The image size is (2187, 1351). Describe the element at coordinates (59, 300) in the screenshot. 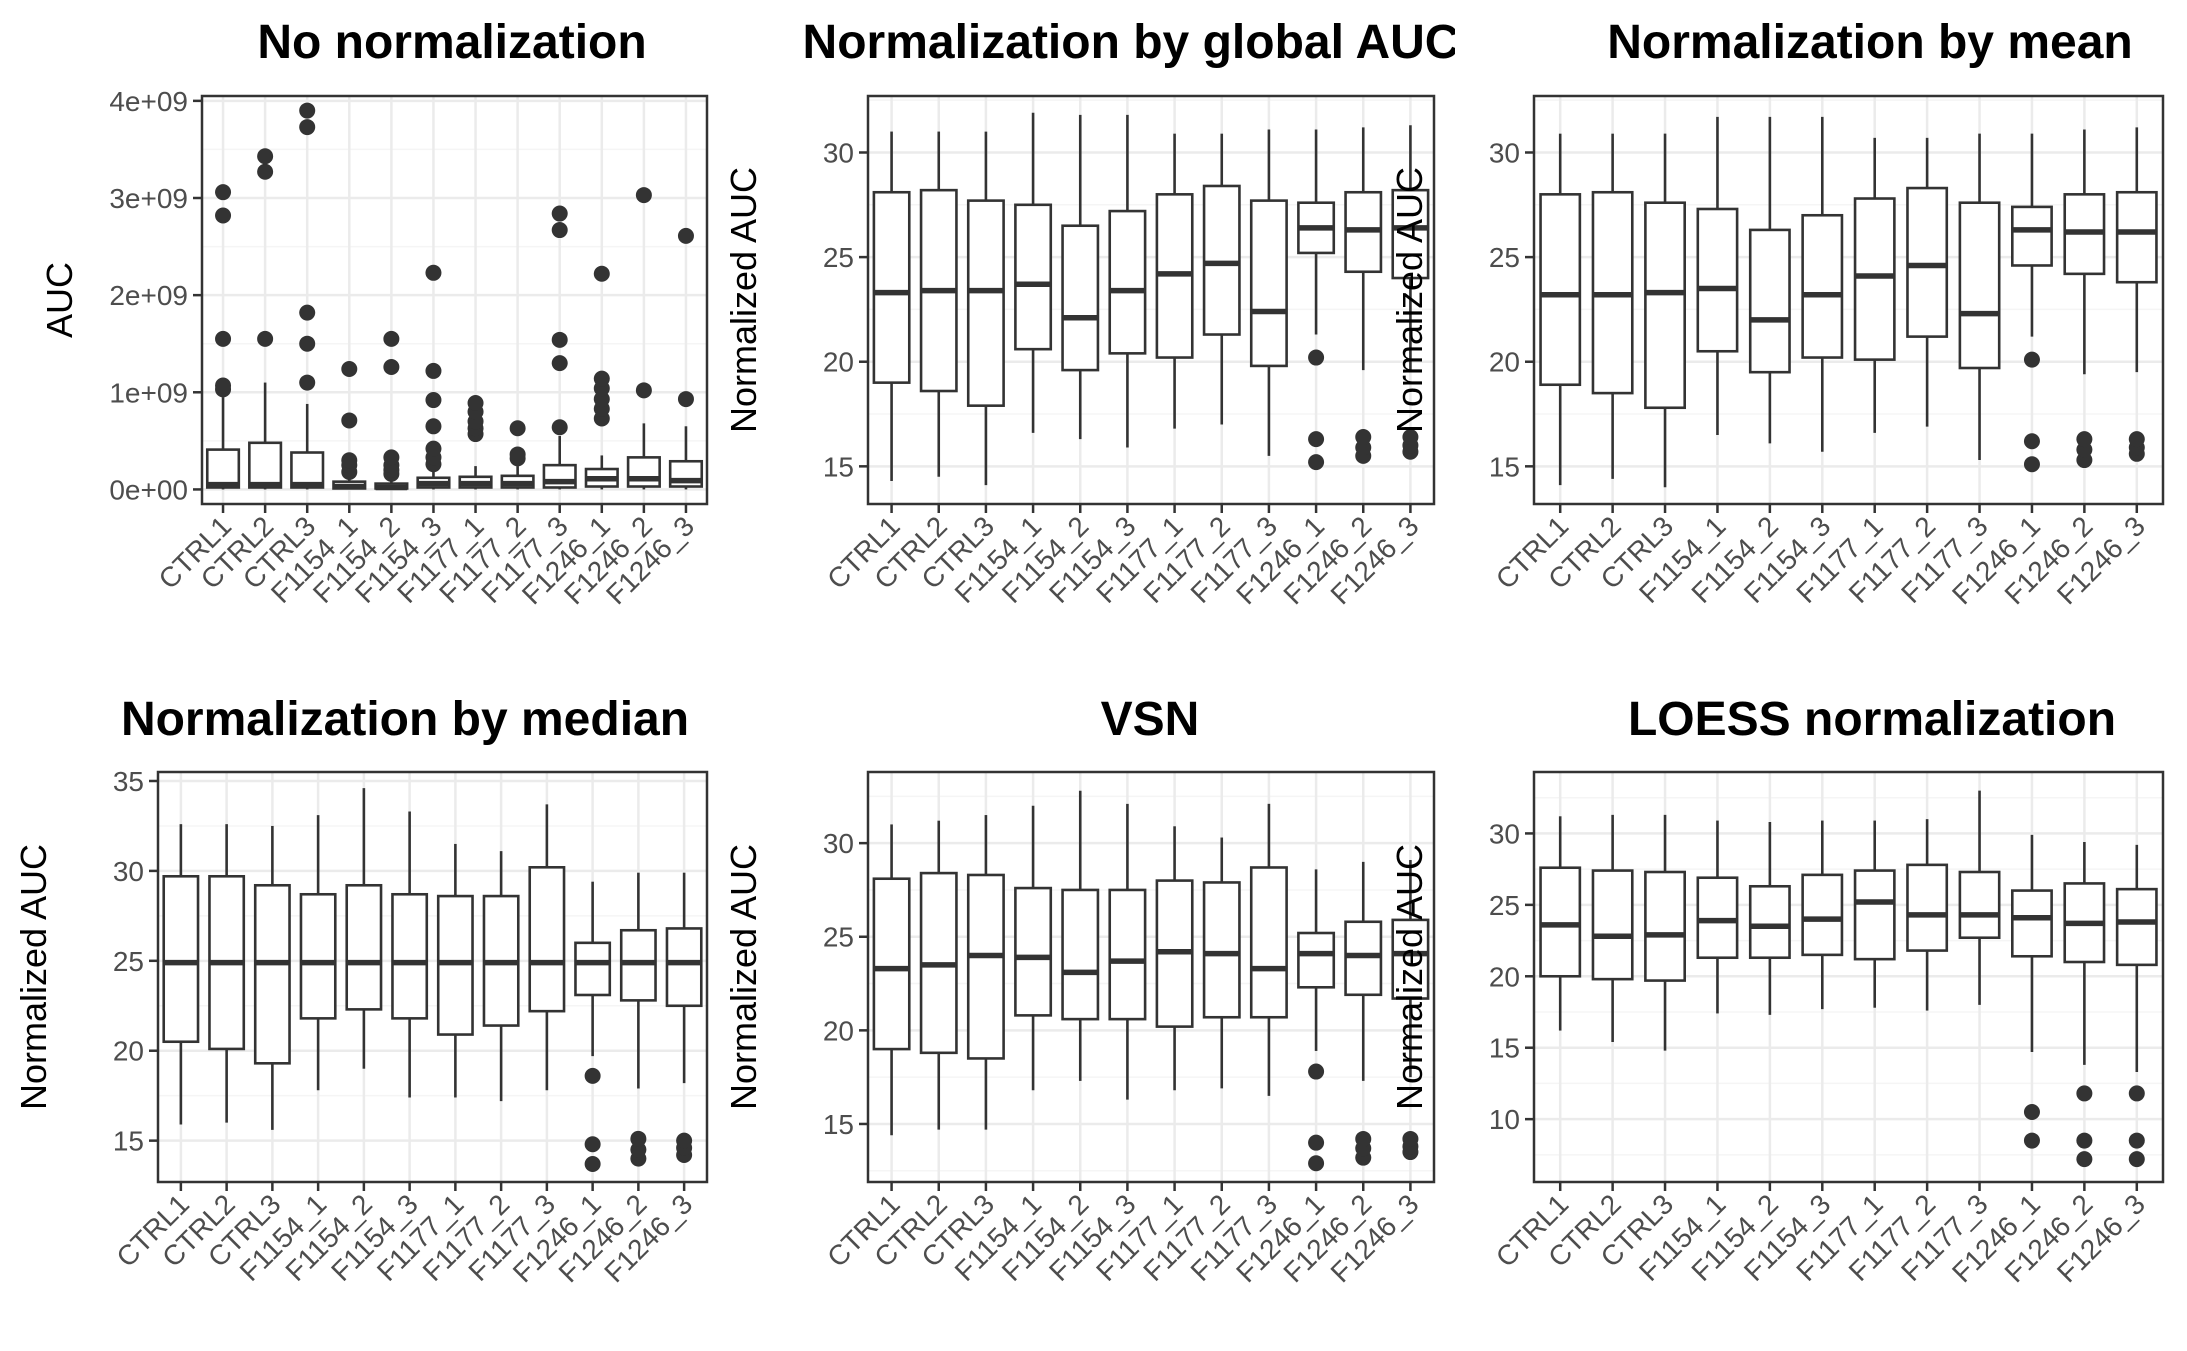

I see `y-axis-title: AUC` at that location.